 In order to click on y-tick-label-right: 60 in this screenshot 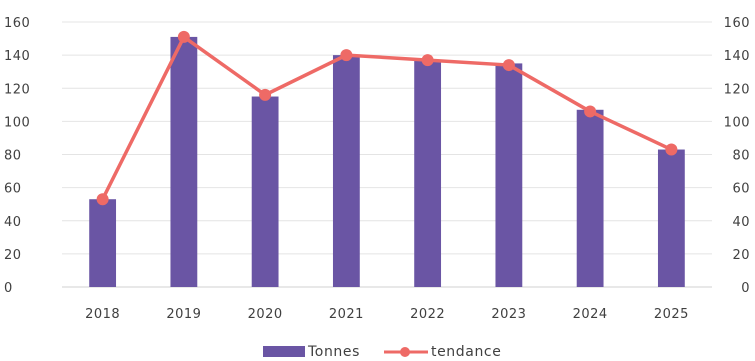, I will do `click(741, 189)`.